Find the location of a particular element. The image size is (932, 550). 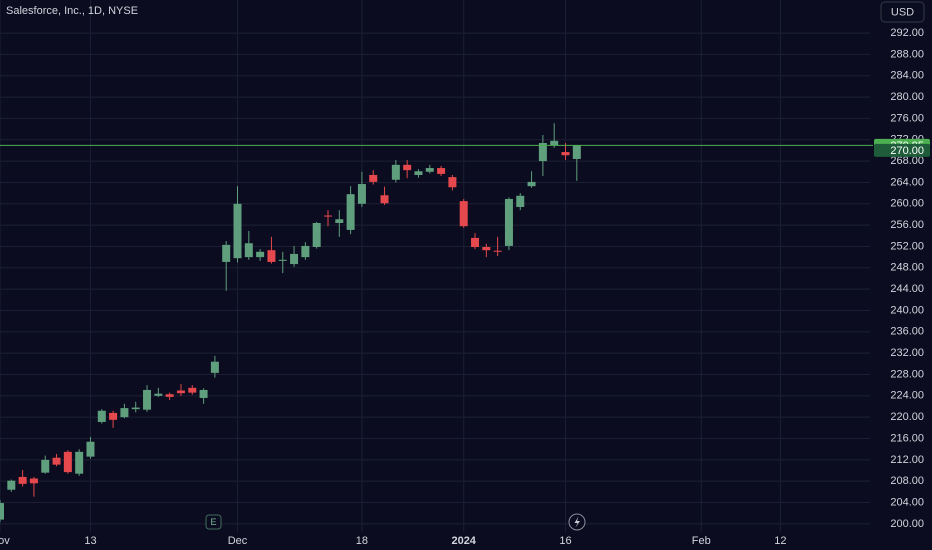

x-tick-label: 13 is located at coordinates (90, 541).